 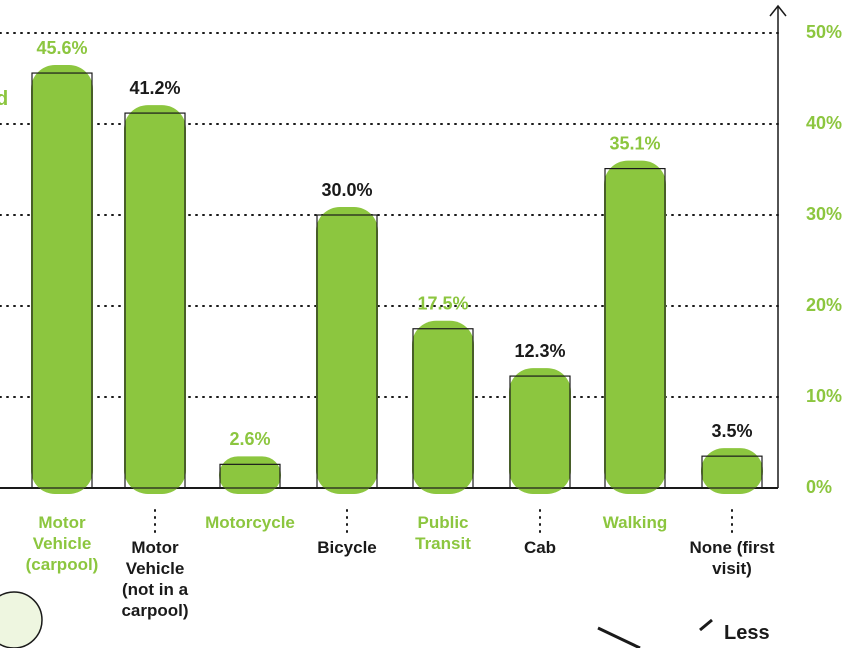 I want to click on y-tick-label: 30%, so click(x=824, y=214).